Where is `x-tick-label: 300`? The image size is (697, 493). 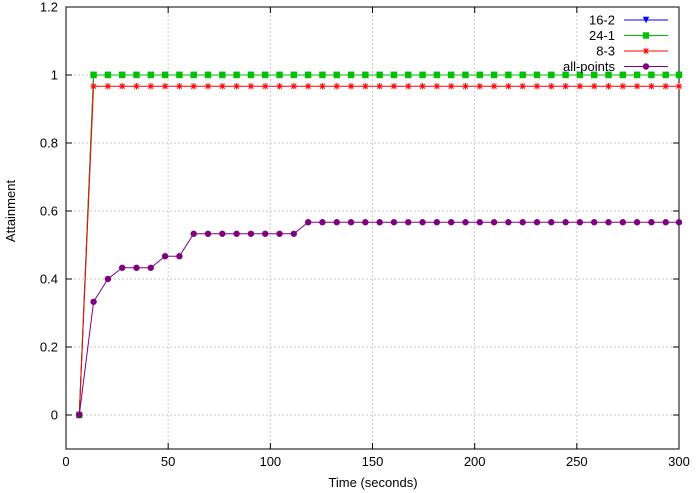
x-tick-label: 300 is located at coordinates (679, 461).